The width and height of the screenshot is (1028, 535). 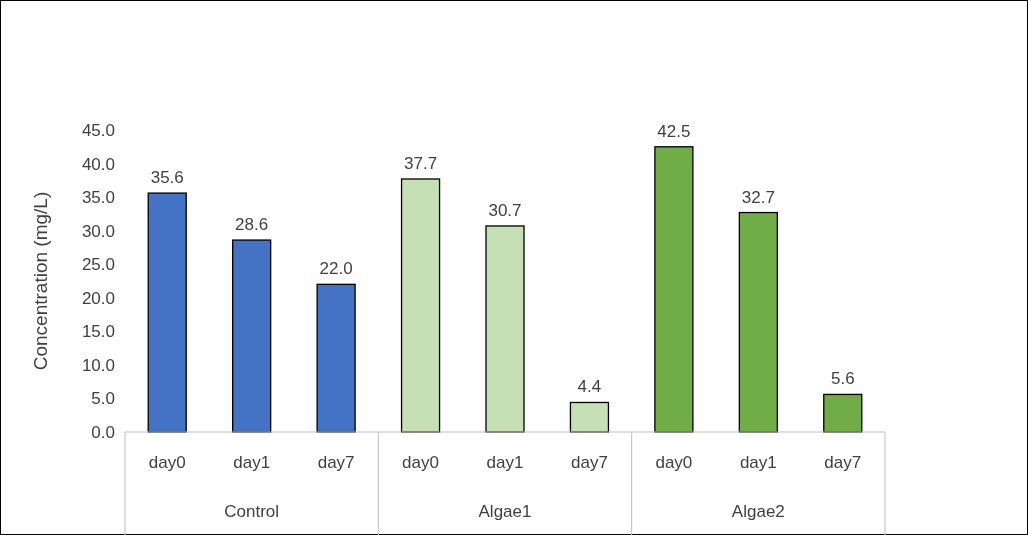 I want to click on data-label: 42.5, so click(x=674, y=131).